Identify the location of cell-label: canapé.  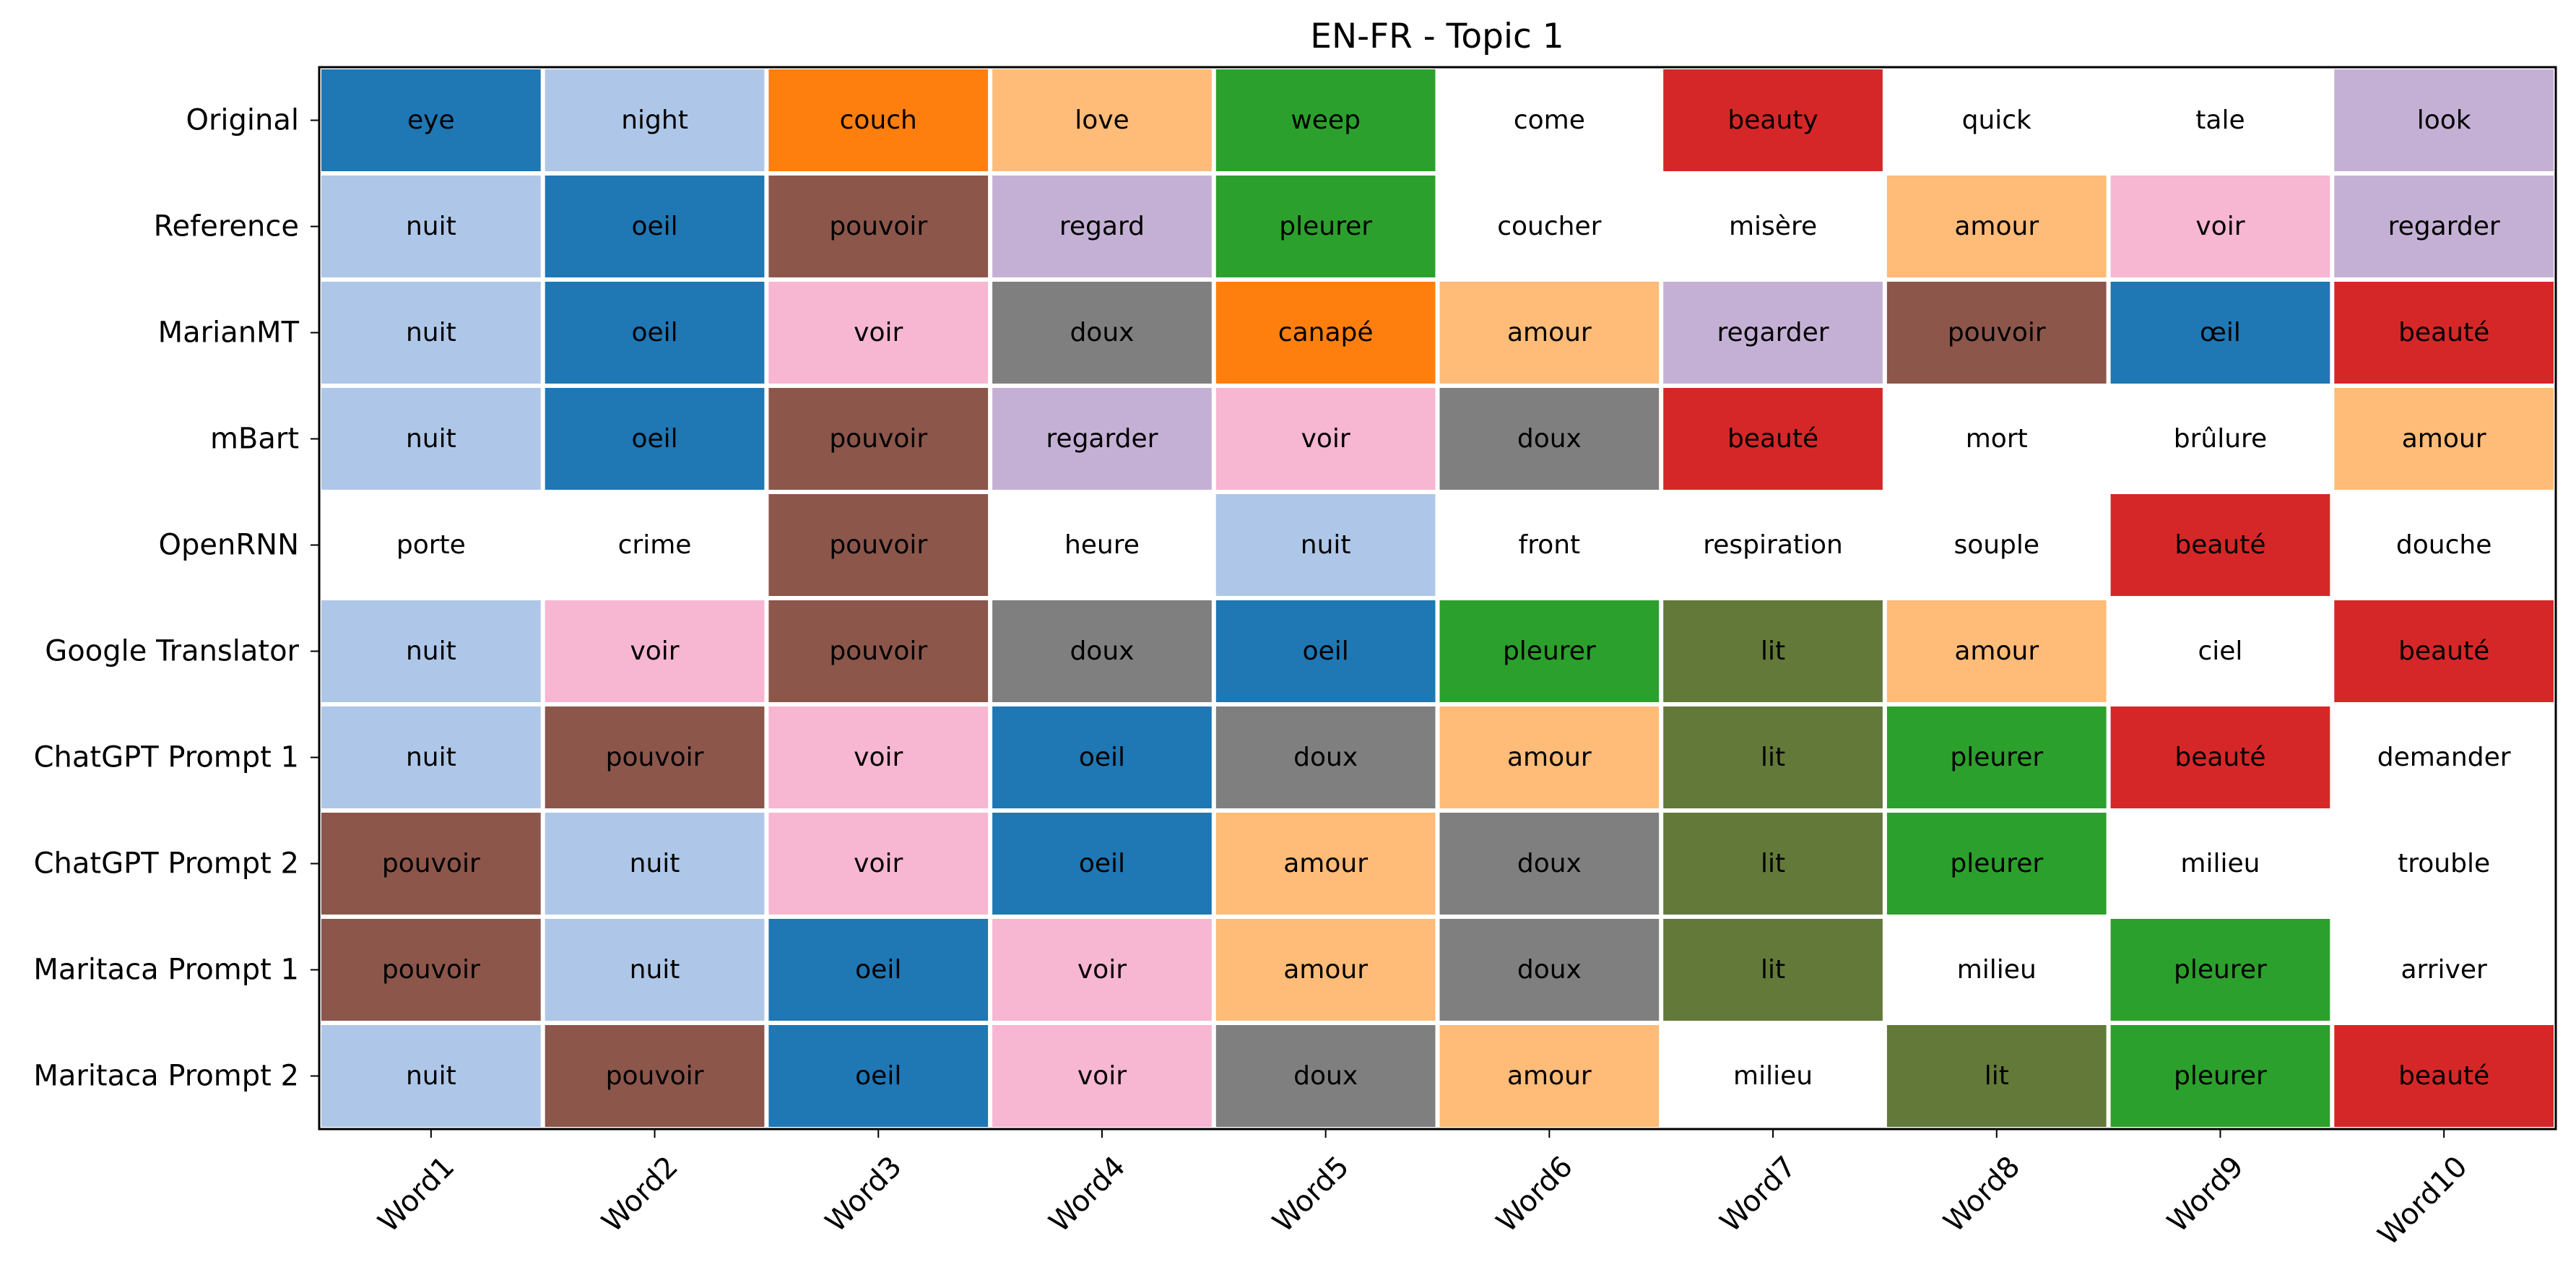
(1326, 332).